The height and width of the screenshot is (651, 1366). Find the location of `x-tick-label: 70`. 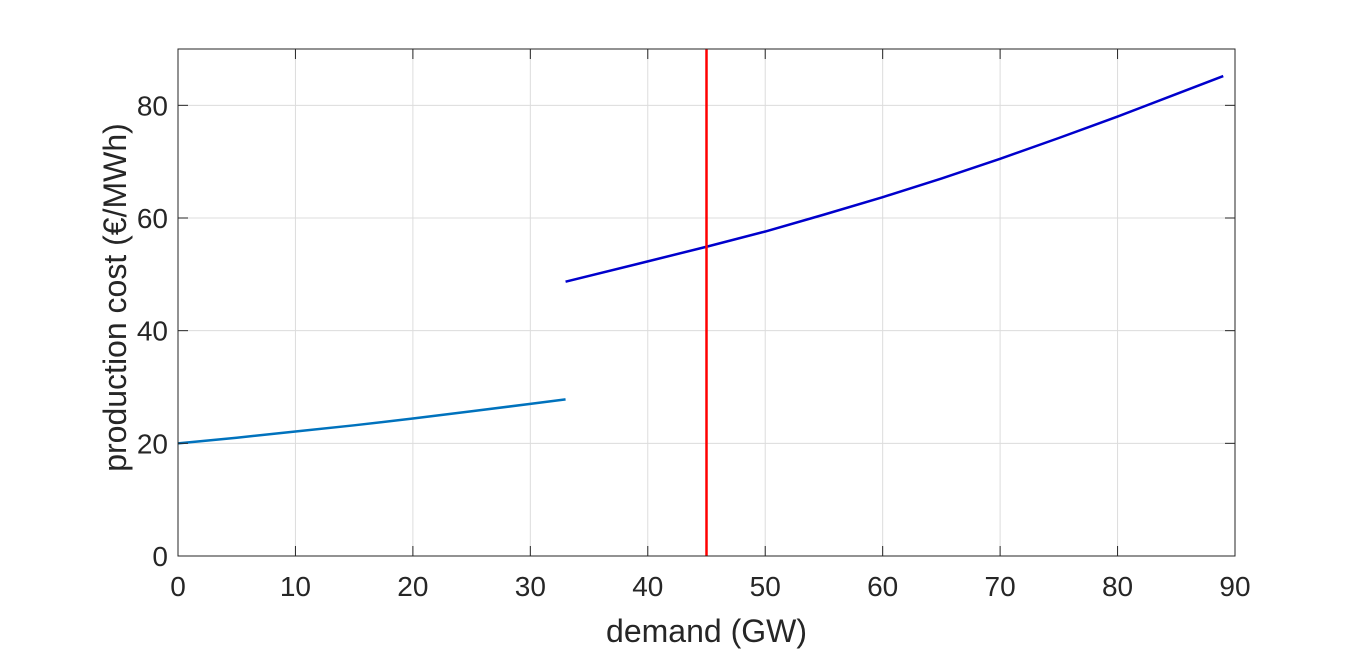

x-tick-label: 70 is located at coordinates (1000, 586).